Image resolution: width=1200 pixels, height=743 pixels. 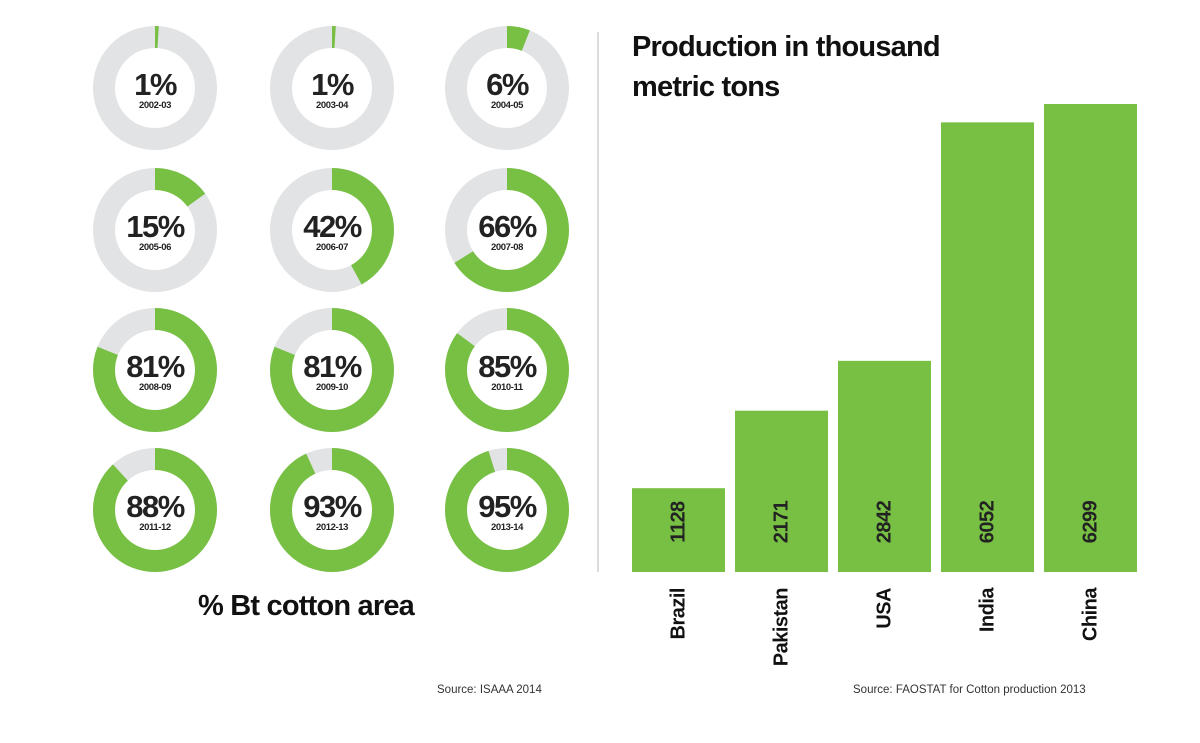 What do you see at coordinates (782, 627) in the screenshot?
I see `category-label: Pakistan` at bounding box center [782, 627].